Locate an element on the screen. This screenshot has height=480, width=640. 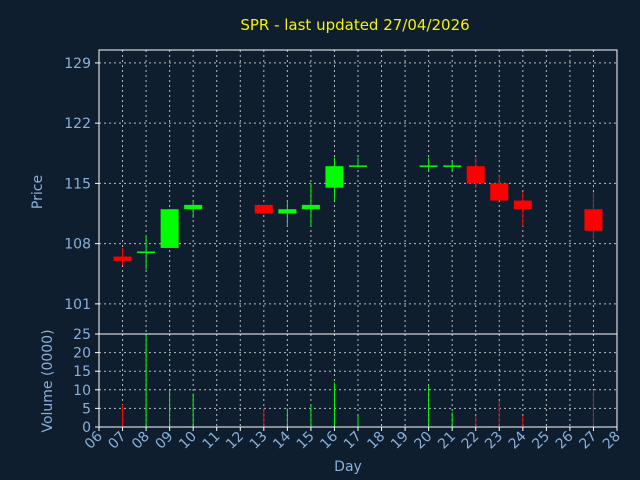
volume-axis-label: Volume (0000) is located at coordinates (48, 380).